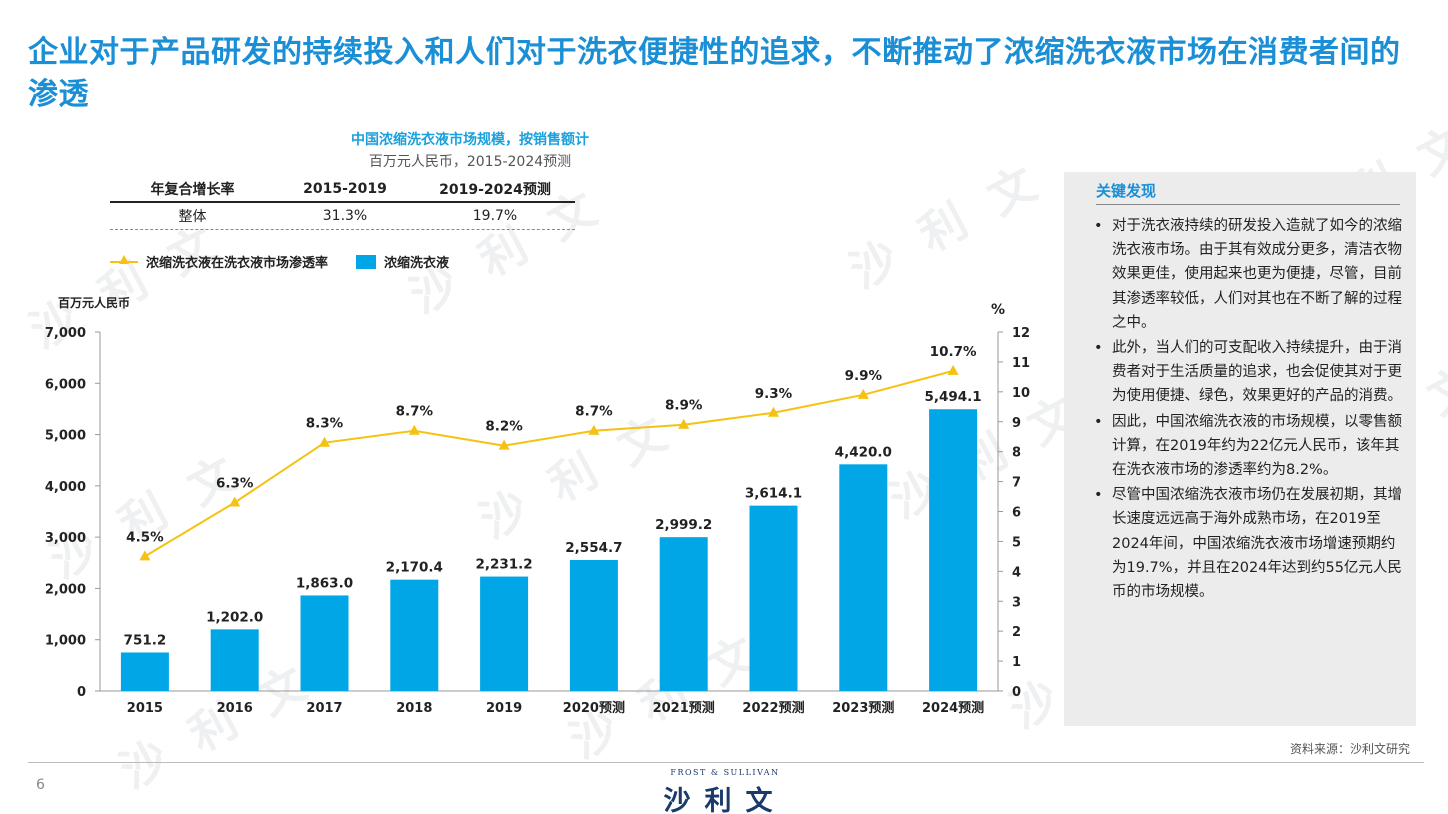 This screenshot has height=814, width=1448. I want to click on x-tick-label: 2019, so click(504, 708).